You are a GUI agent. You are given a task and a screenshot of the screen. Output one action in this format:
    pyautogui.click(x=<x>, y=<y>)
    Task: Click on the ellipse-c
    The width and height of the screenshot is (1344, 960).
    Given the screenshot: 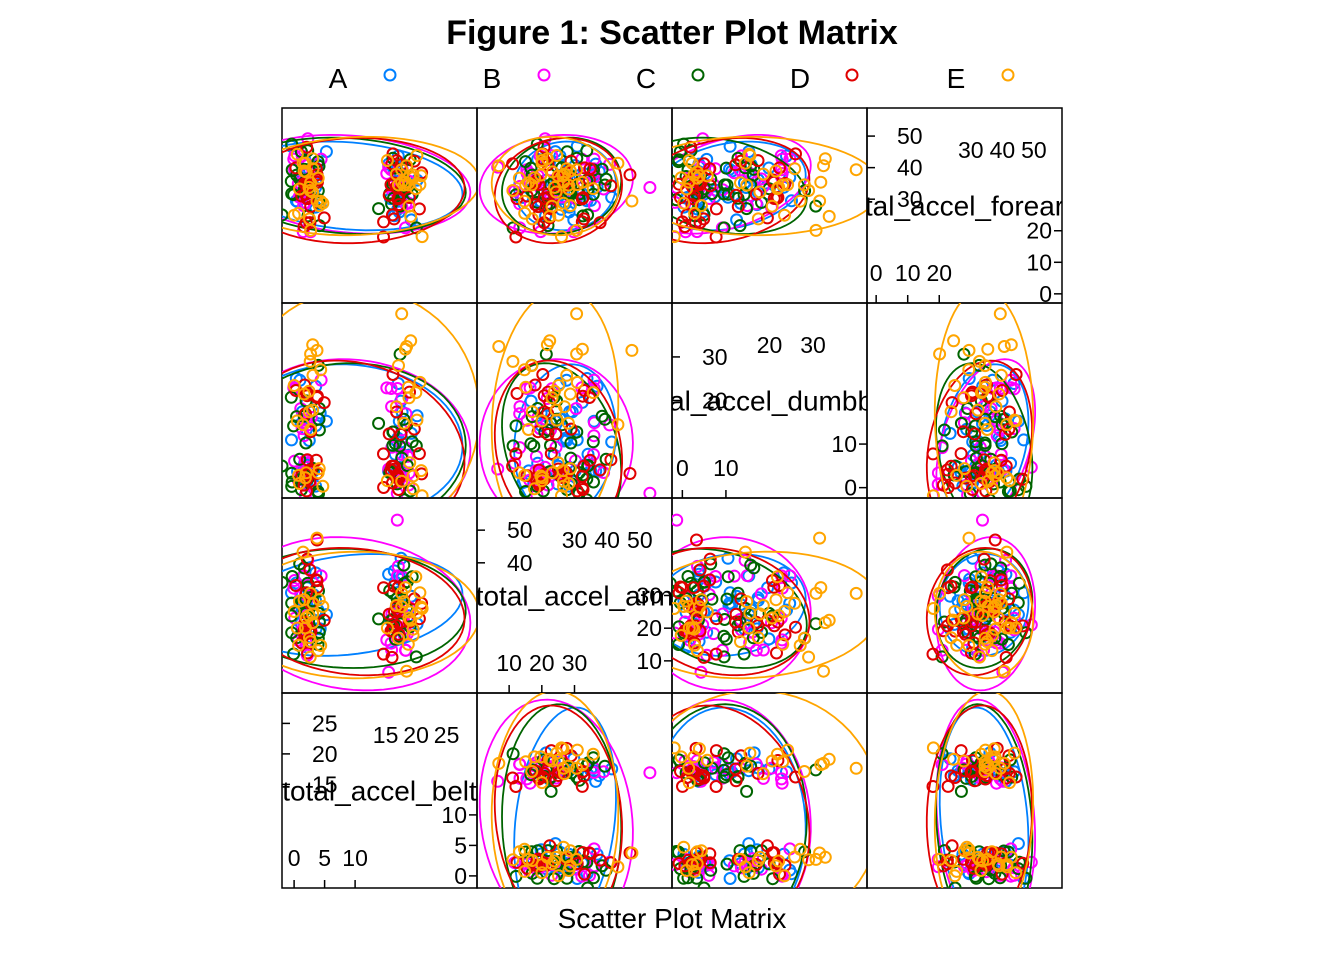 What is the action you would take?
    pyautogui.click(x=374, y=430)
    